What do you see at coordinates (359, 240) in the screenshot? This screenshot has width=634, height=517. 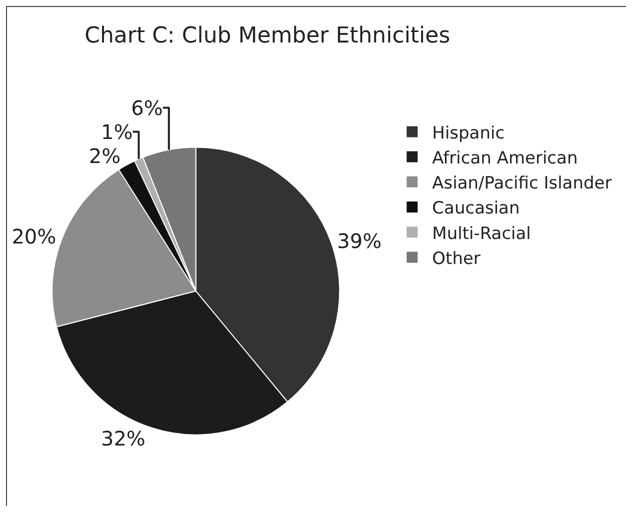 I see `data-label: 39%` at bounding box center [359, 240].